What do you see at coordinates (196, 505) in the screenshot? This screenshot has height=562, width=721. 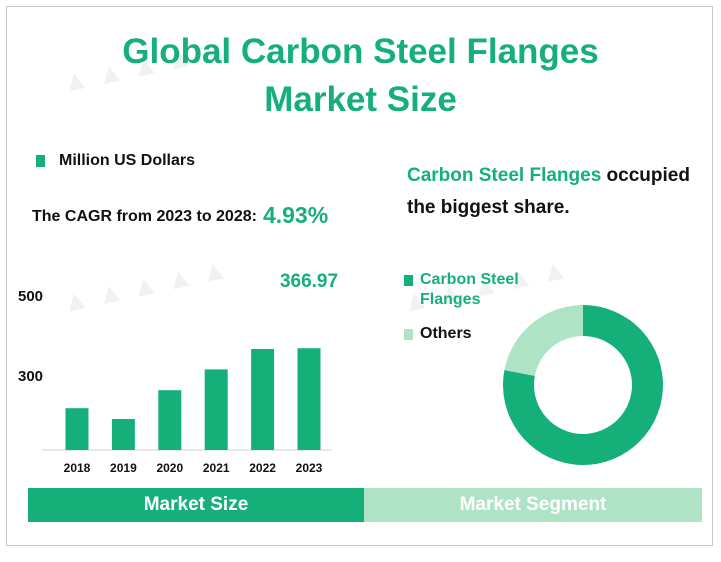 I see `tab-market-size: Market Size` at bounding box center [196, 505].